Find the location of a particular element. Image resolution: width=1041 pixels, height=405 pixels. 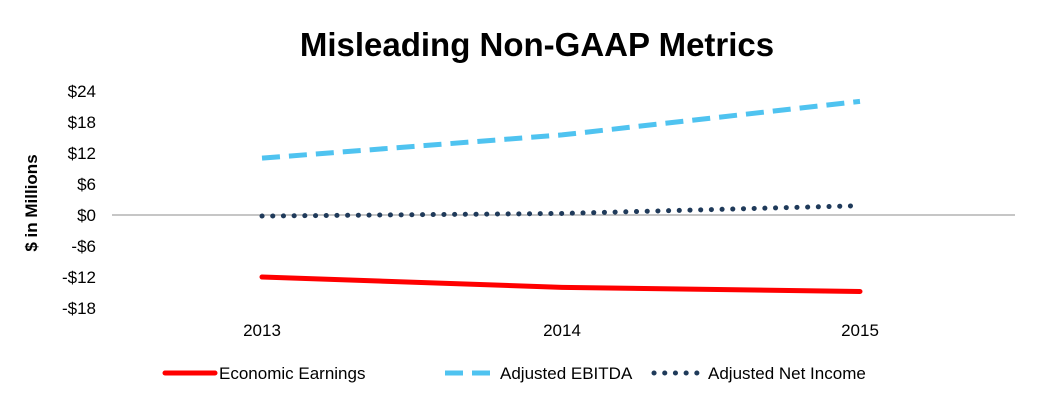

y-tick-label: $12 is located at coordinates (82, 153).